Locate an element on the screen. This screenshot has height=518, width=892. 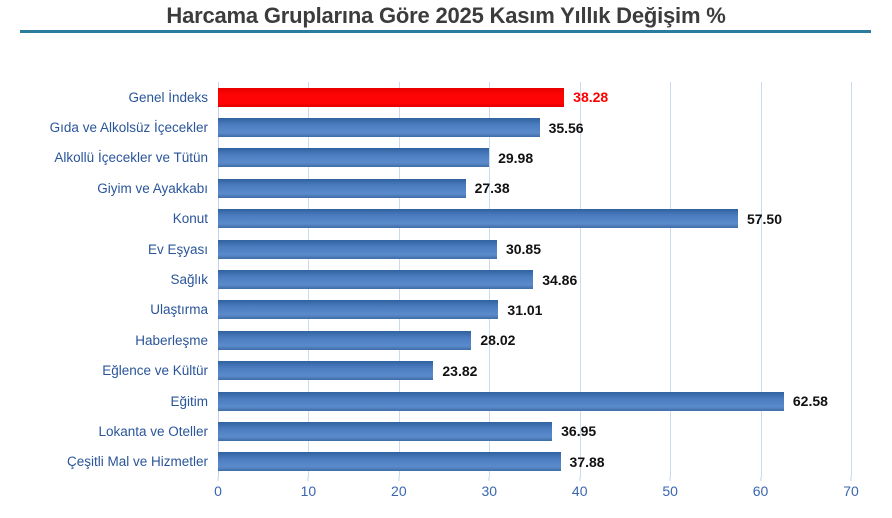
bar-row: Giyim ve Ayakkabı 27.38 is located at coordinates (446, 188).